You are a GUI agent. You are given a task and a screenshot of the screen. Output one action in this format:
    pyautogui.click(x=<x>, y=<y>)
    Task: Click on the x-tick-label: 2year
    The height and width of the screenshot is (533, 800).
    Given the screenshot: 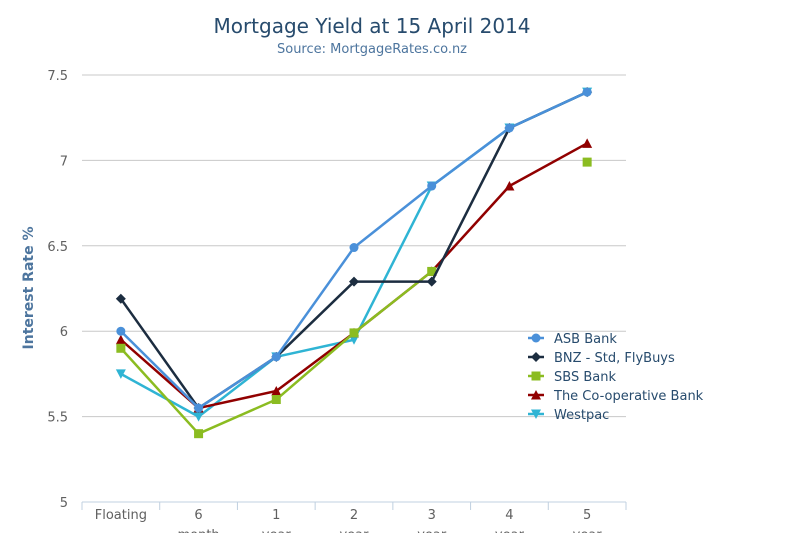 What is the action you would take?
    pyautogui.click(x=354, y=520)
    